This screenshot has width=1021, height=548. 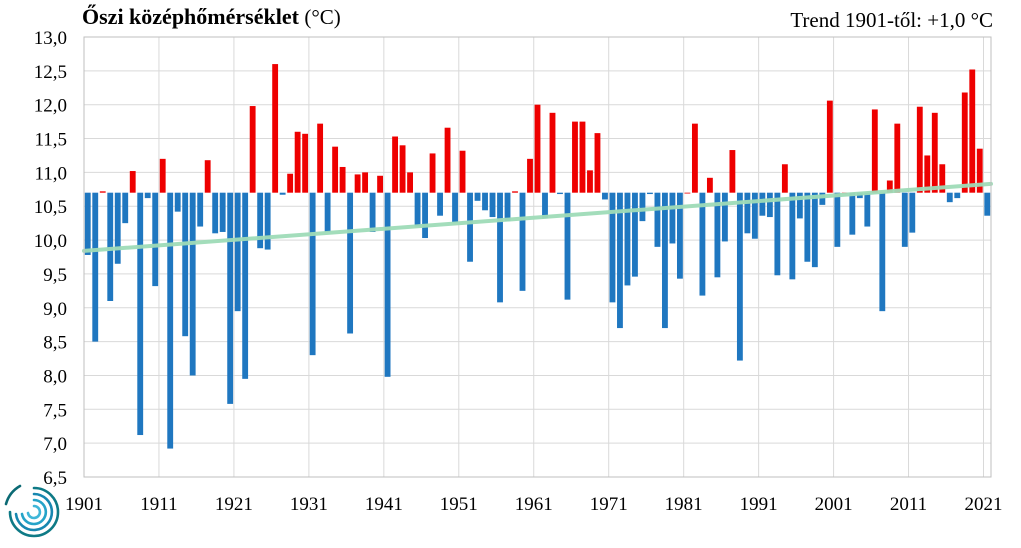 What do you see at coordinates (55, 343) in the screenshot?
I see `y-tick-label: 8,5` at bounding box center [55, 343].